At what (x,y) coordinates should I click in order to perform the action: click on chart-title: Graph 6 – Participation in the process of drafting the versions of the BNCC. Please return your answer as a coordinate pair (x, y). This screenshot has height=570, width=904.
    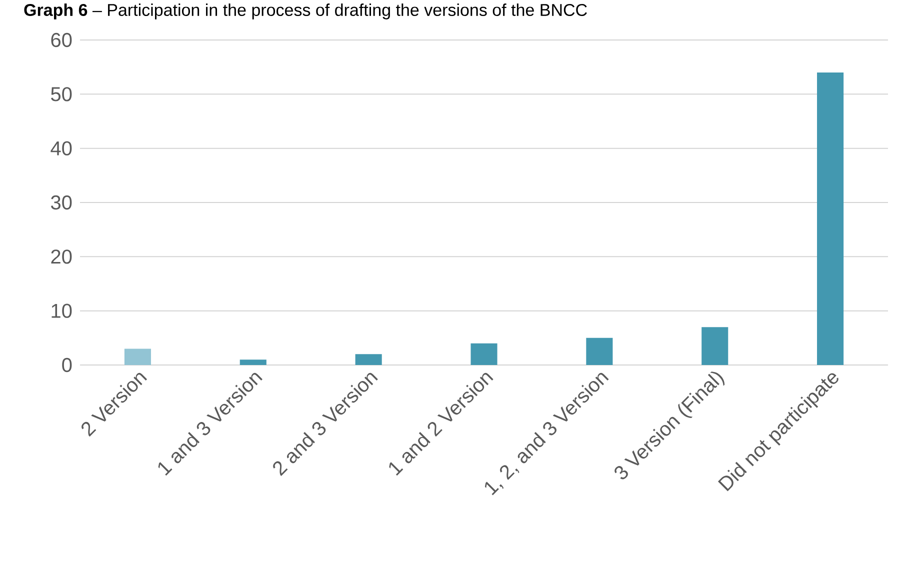
    Looking at the image, I should click on (305, 12).